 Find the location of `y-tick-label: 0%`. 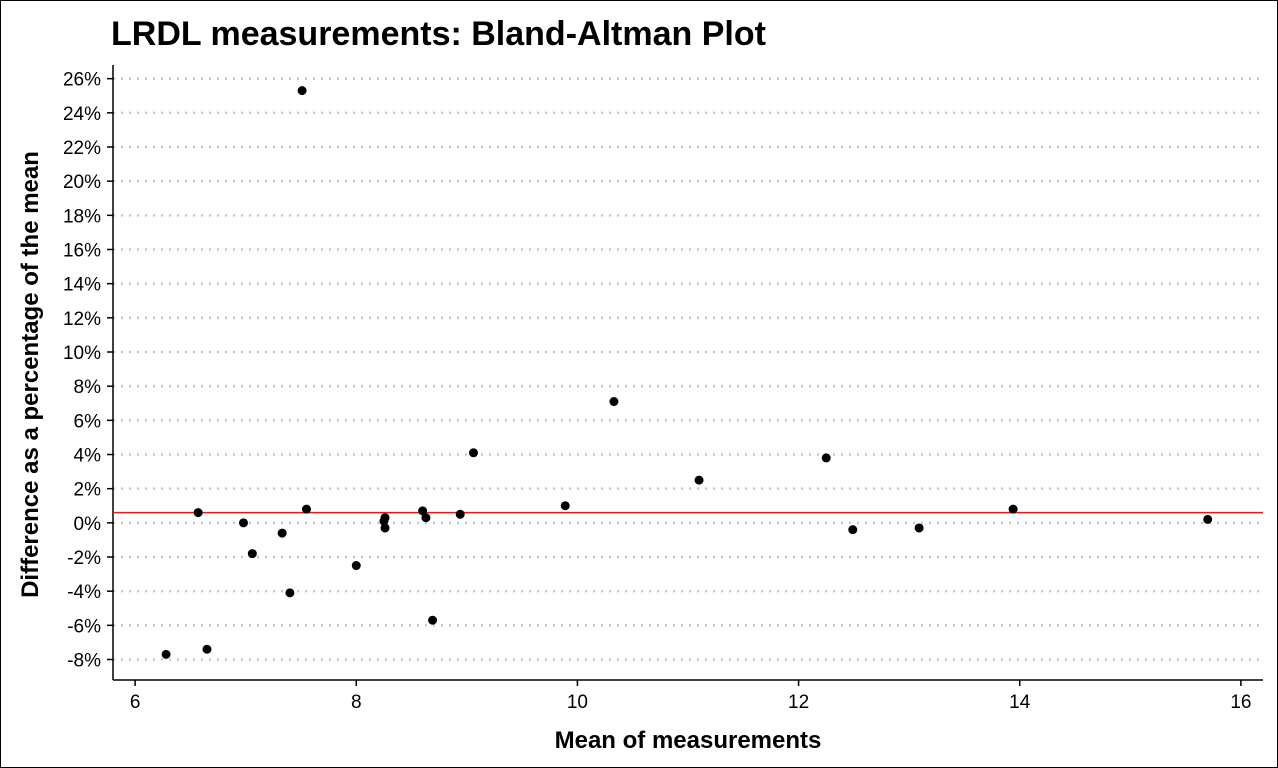

y-tick-label: 0% is located at coordinates (88, 524).